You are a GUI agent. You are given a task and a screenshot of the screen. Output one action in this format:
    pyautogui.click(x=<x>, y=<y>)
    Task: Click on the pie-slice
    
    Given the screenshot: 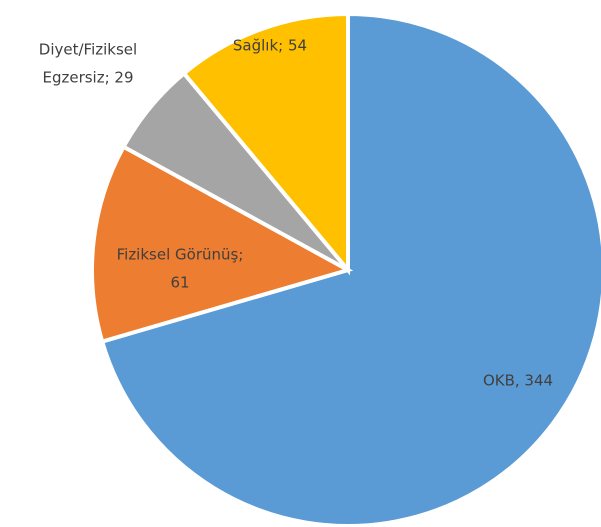 What is the action you would take?
    pyautogui.click(x=265, y=143)
    